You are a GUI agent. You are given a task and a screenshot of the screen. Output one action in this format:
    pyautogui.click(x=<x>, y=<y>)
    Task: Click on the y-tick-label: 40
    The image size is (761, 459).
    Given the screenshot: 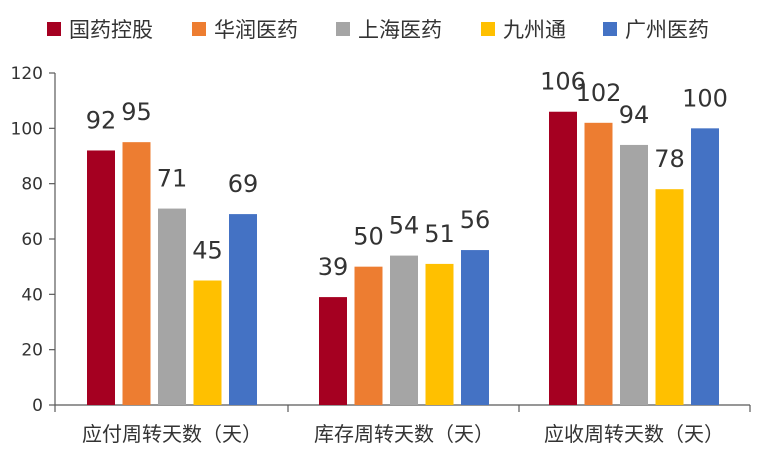 What is the action you would take?
    pyautogui.click(x=32, y=295)
    